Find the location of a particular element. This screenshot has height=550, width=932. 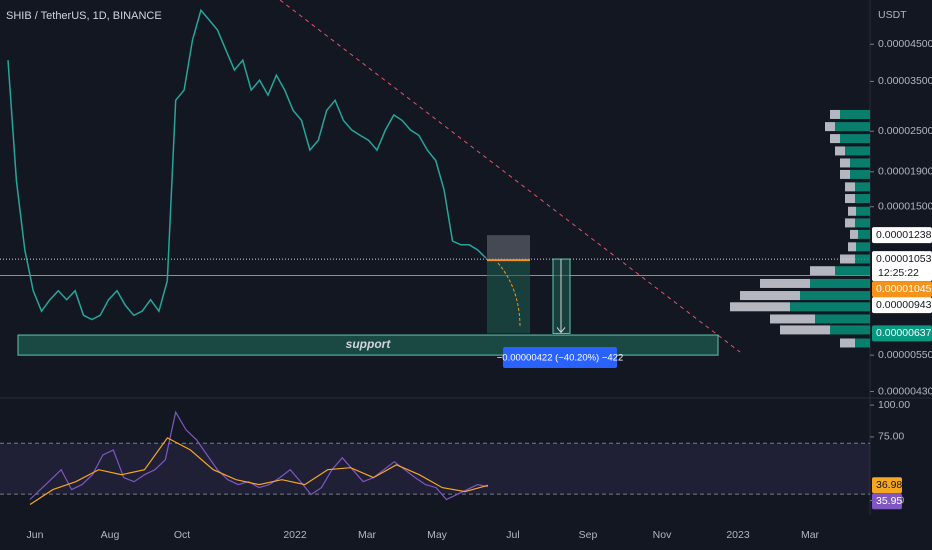

support-label: support is located at coordinates (369, 344).